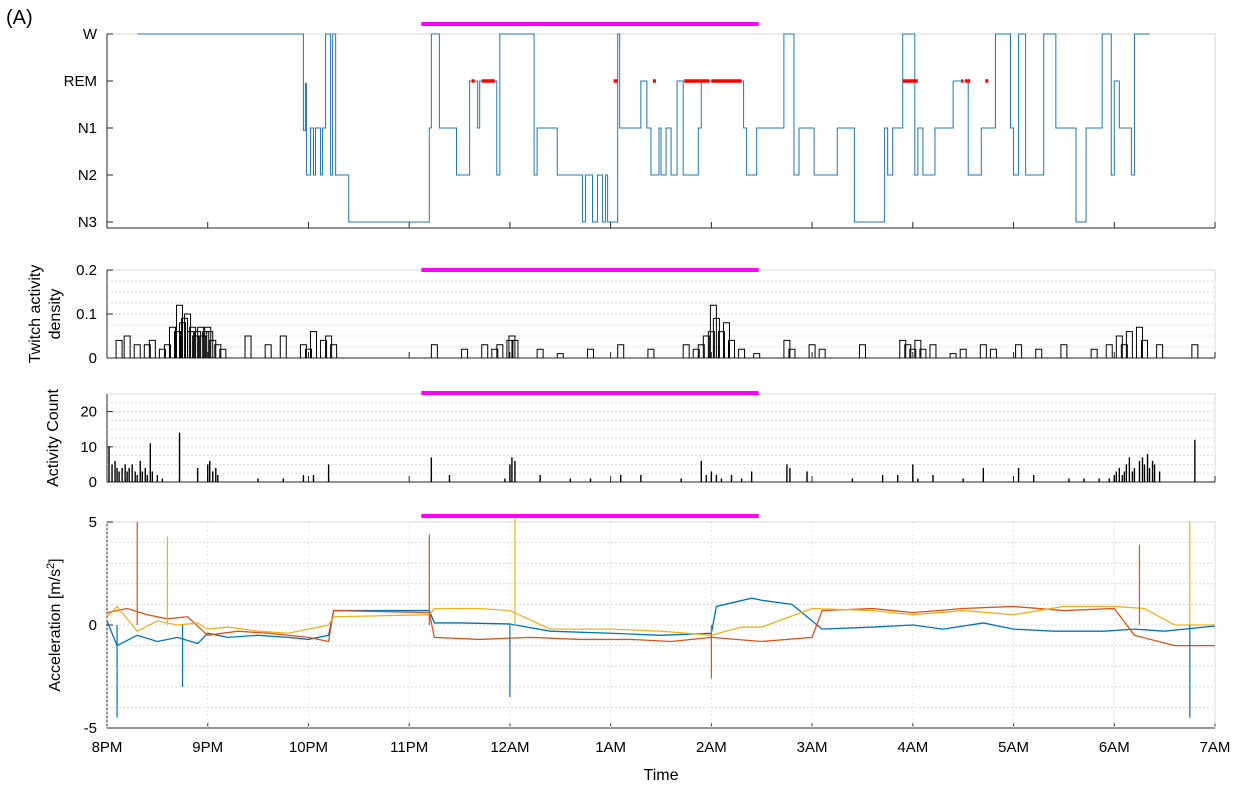  Describe the element at coordinates (87, 128) in the screenshot. I see `y-tick-label: N1` at that location.